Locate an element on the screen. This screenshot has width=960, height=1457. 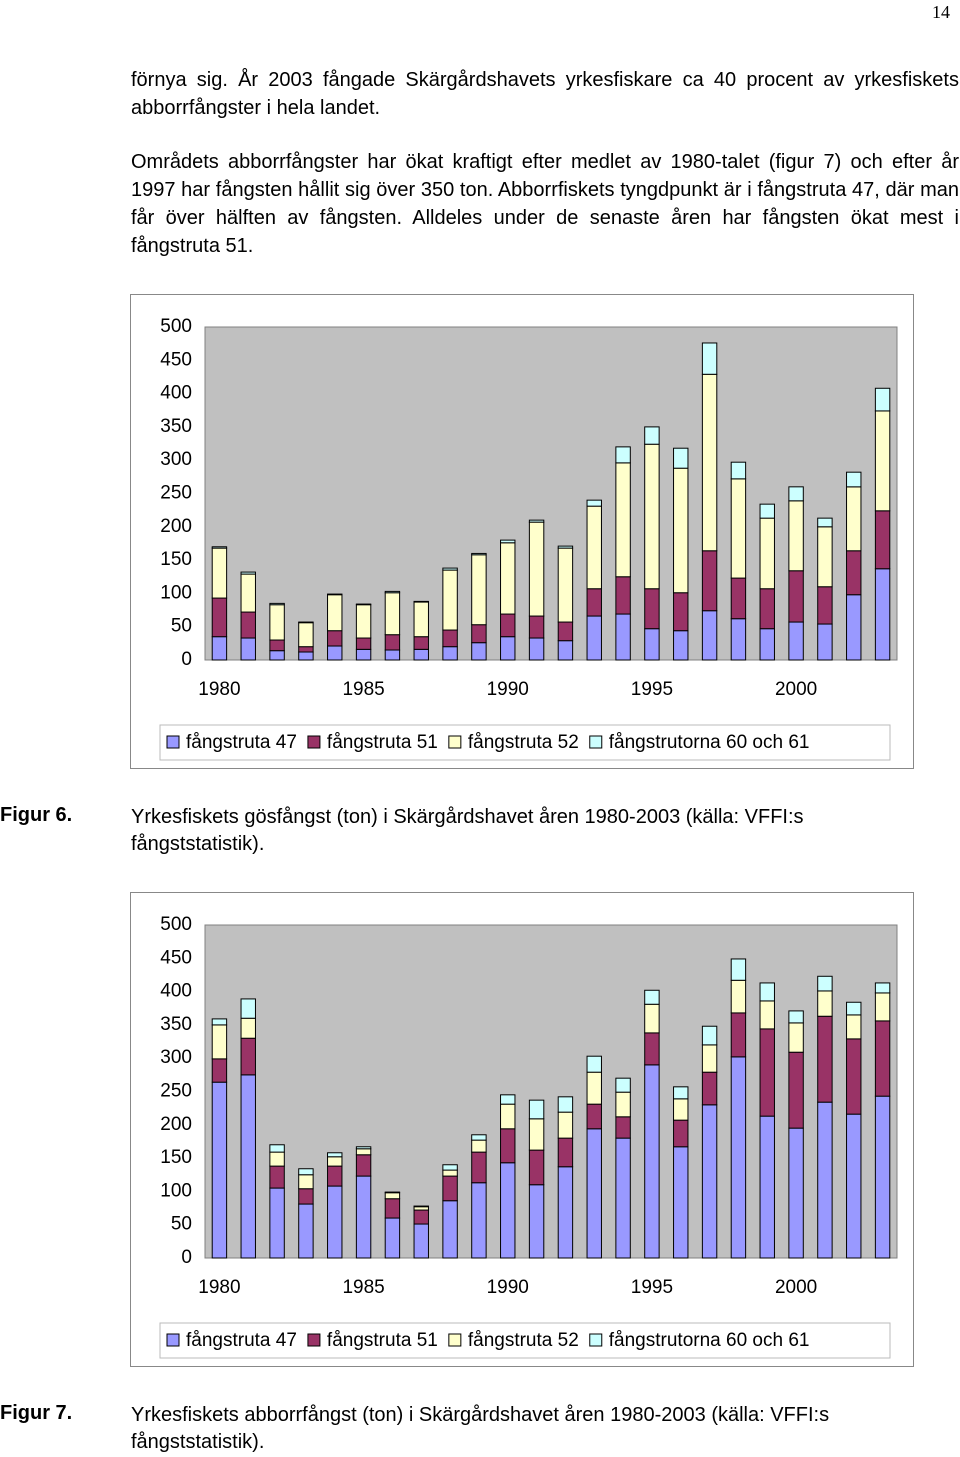
figure-label: Figur 7. is located at coordinates (36, 1413).